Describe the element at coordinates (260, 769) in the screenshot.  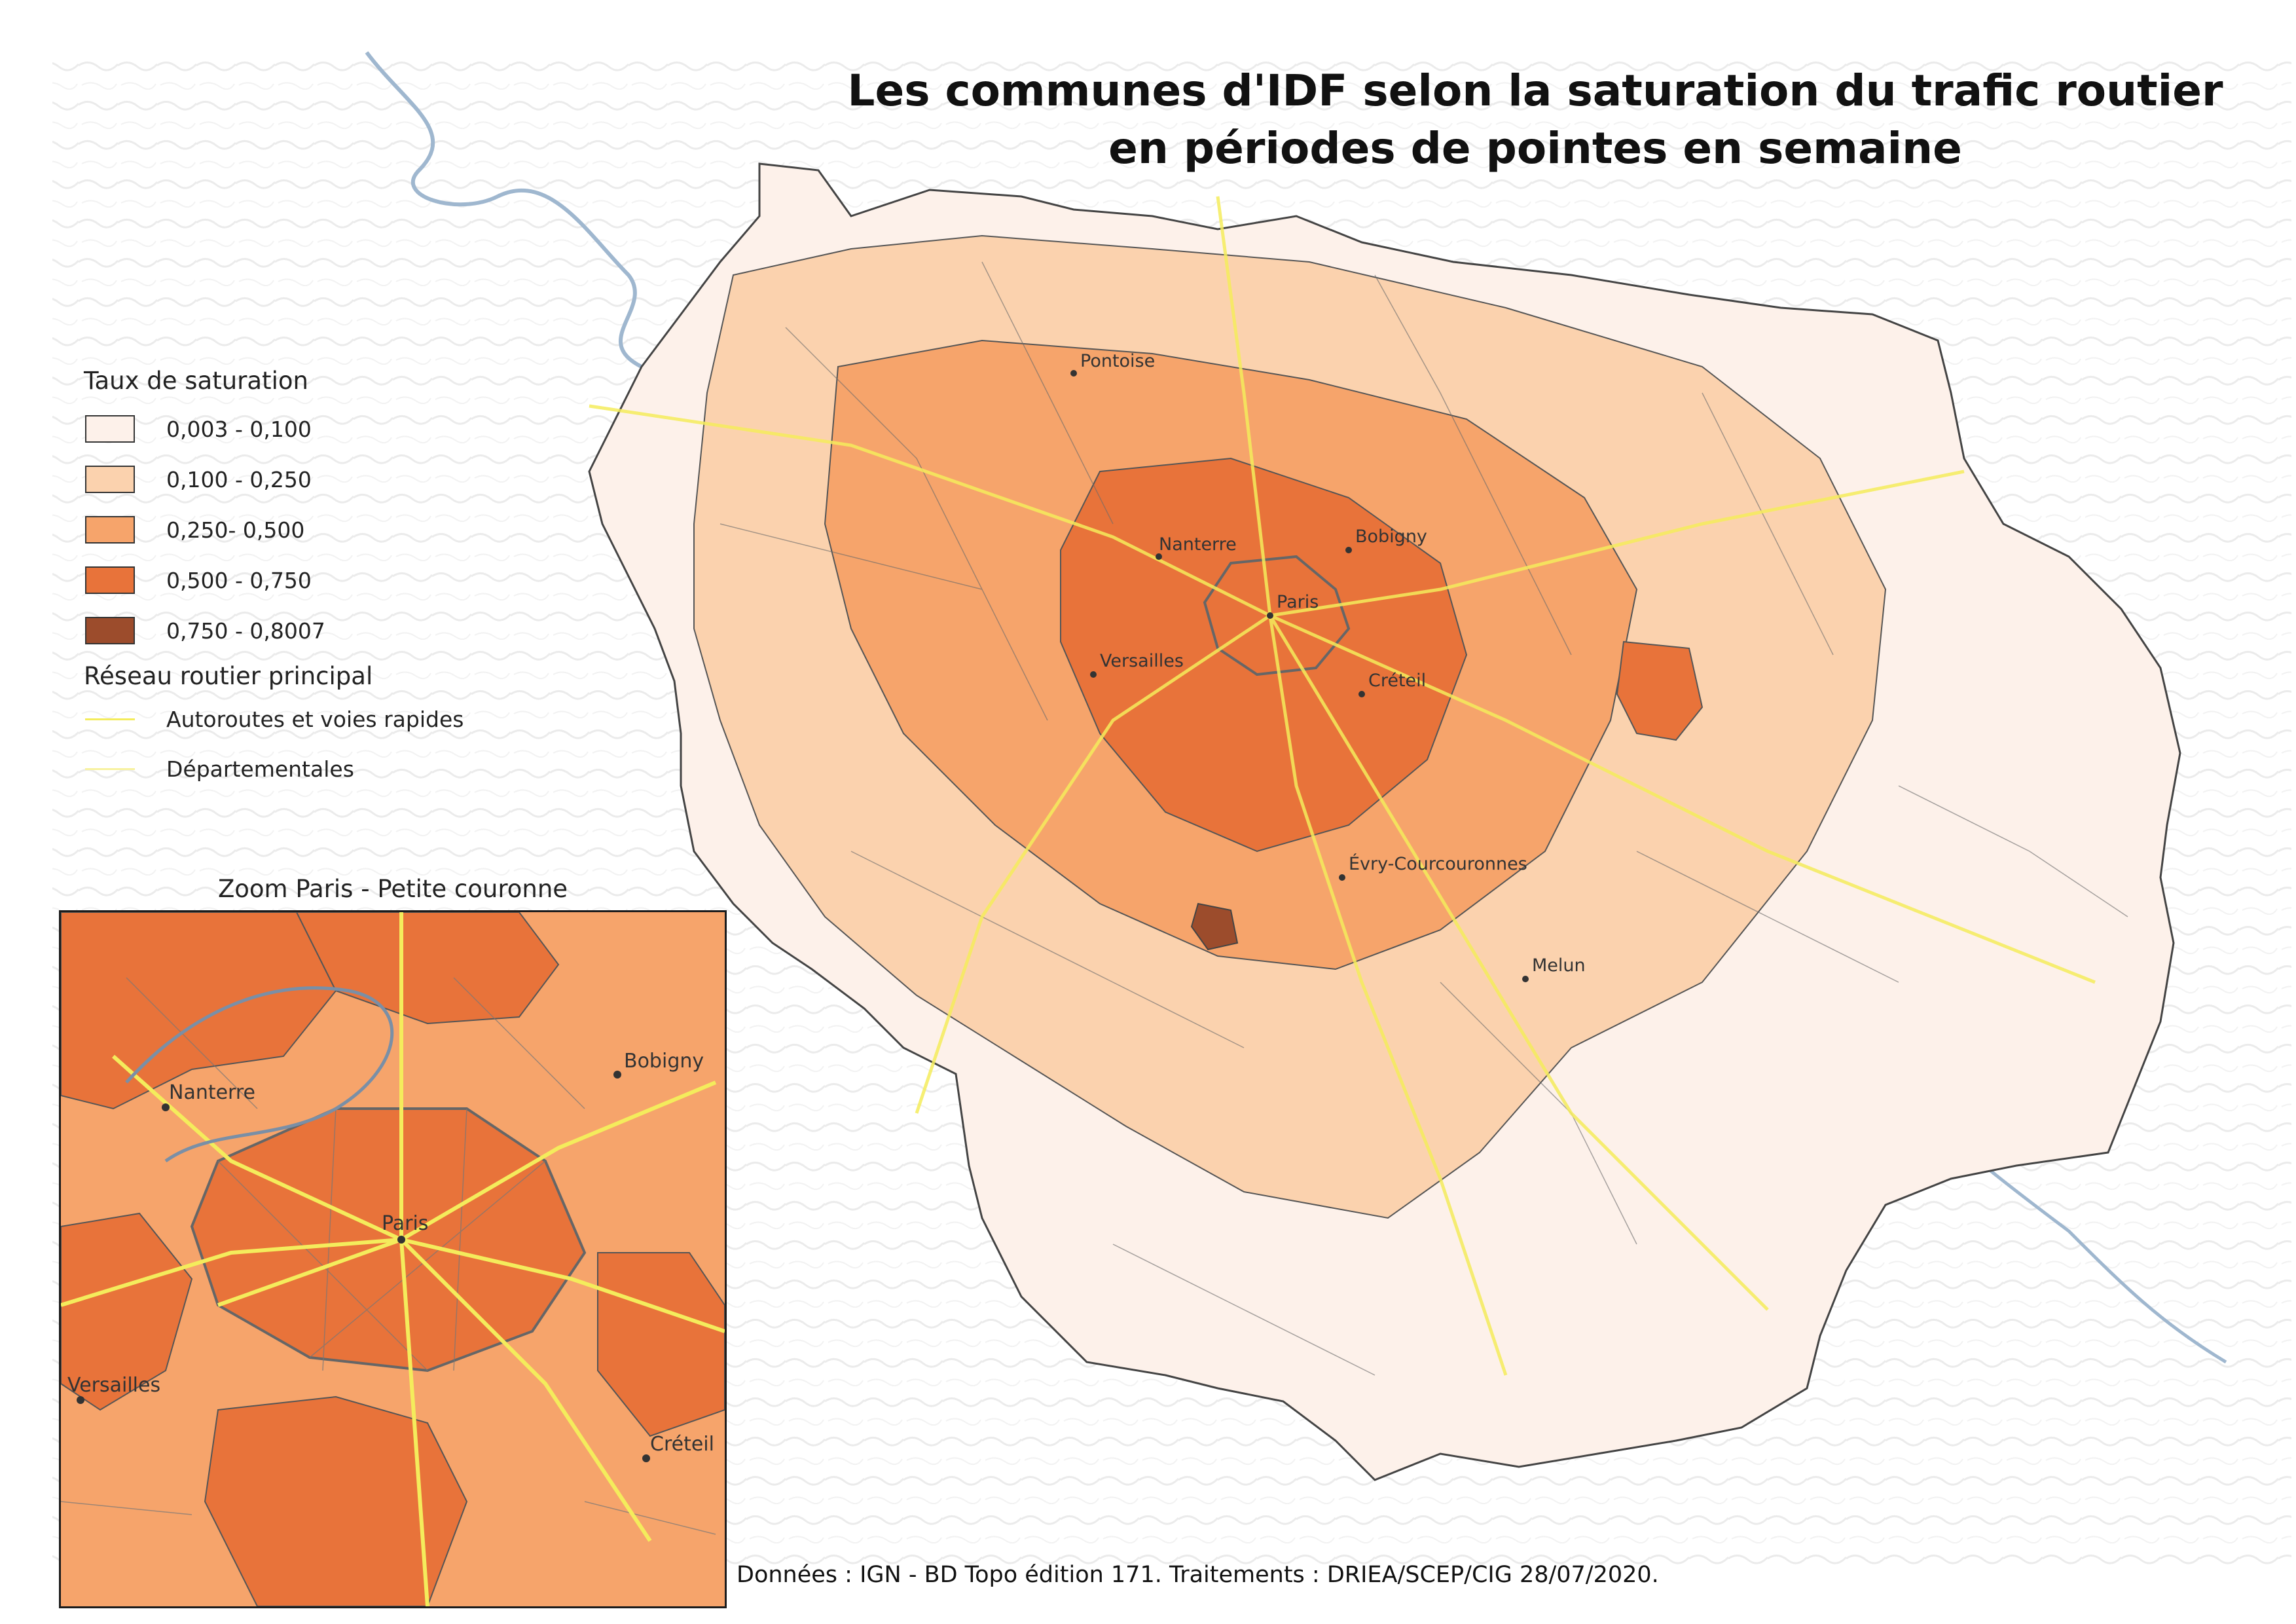
I see `legend-label-departmental: Départementales` at that location.